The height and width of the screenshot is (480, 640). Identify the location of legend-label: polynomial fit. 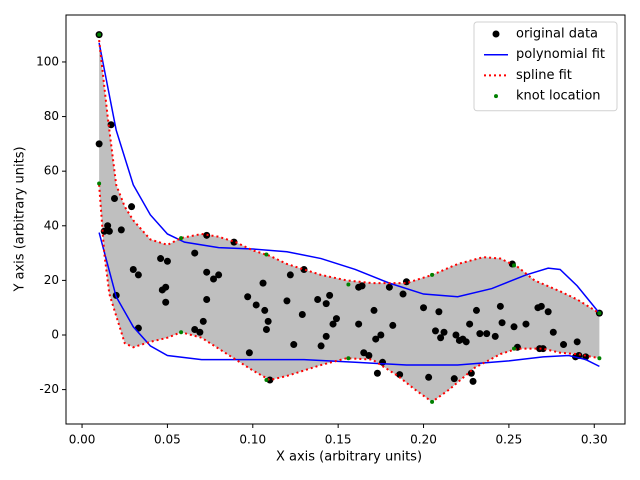
(560, 54).